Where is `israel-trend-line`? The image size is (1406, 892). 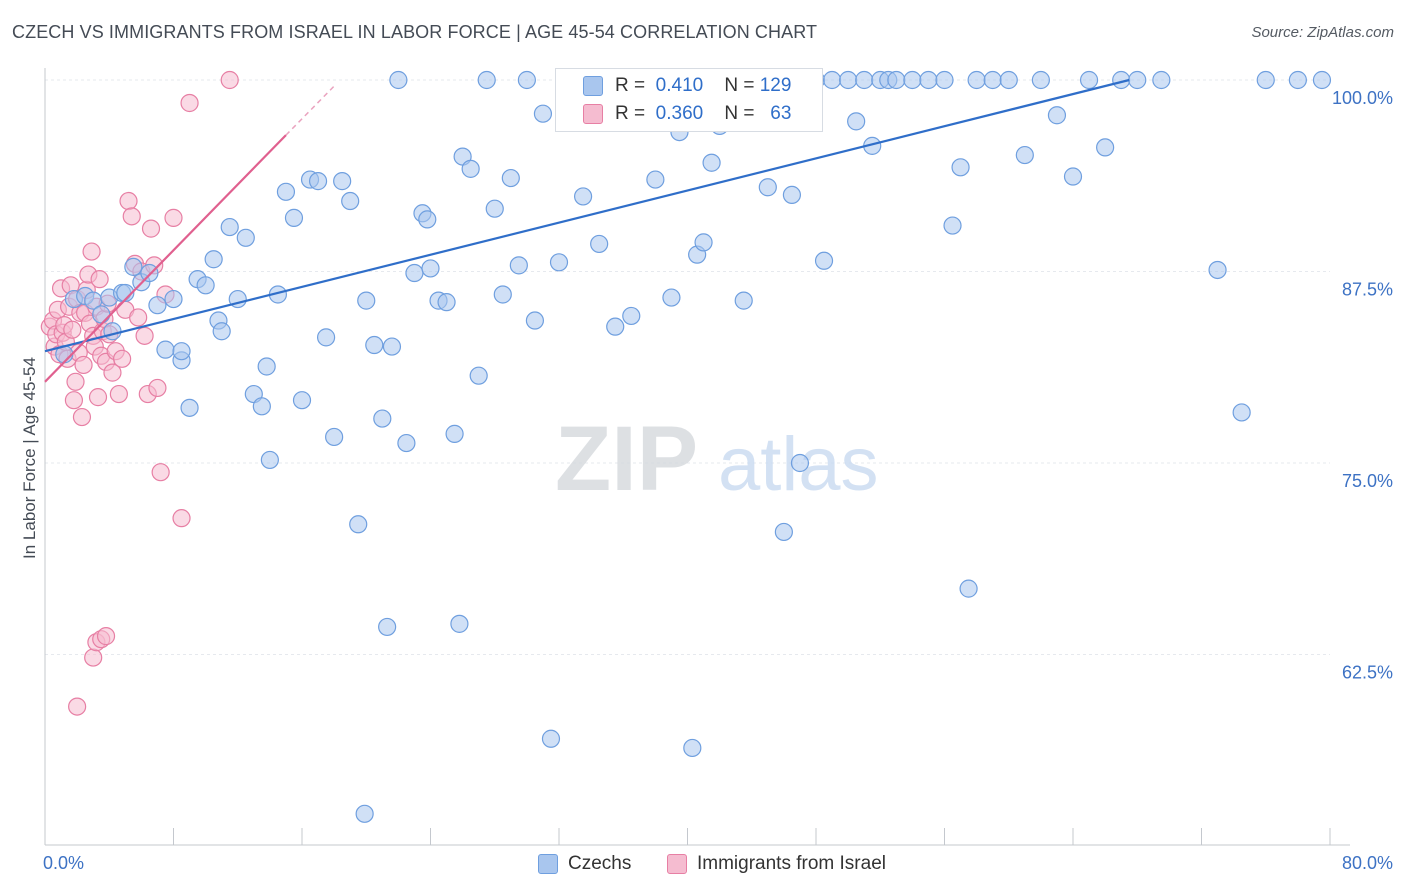 israel-trend-line is located at coordinates (165, 258).